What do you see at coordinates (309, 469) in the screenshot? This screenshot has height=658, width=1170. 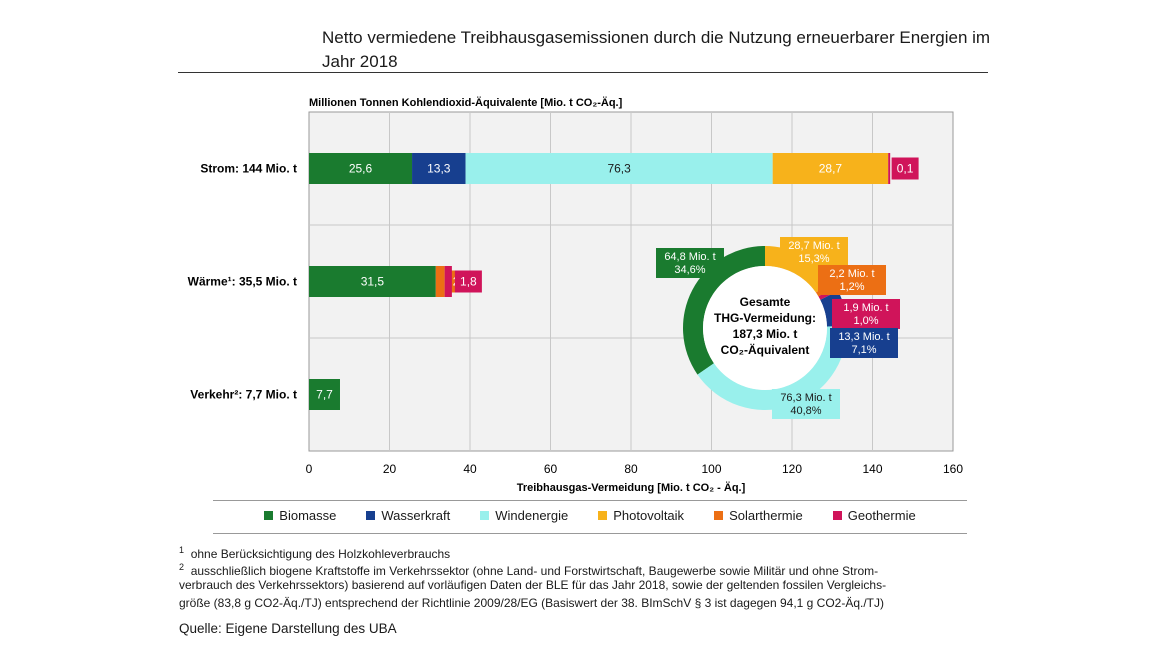 I see `x-tick-label: 0` at bounding box center [309, 469].